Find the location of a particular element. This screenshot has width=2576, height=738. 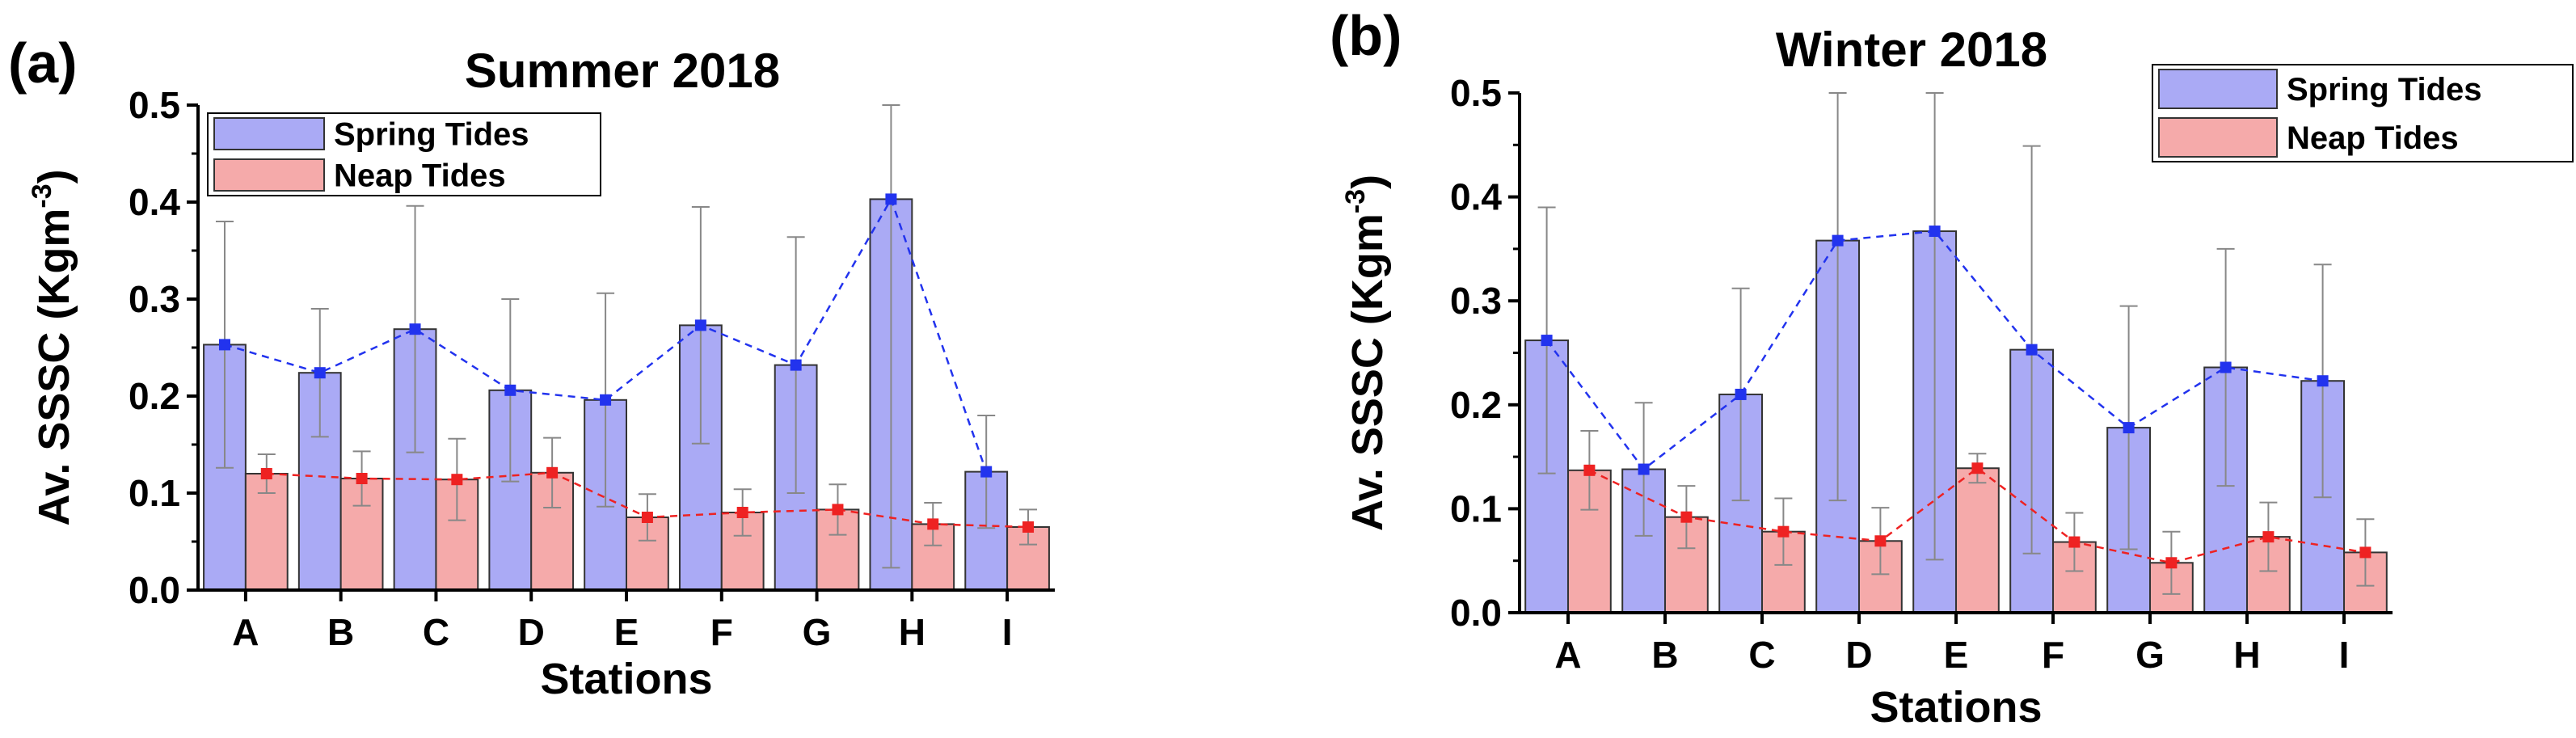

chart-title: Summer 2018 is located at coordinates (623, 71).